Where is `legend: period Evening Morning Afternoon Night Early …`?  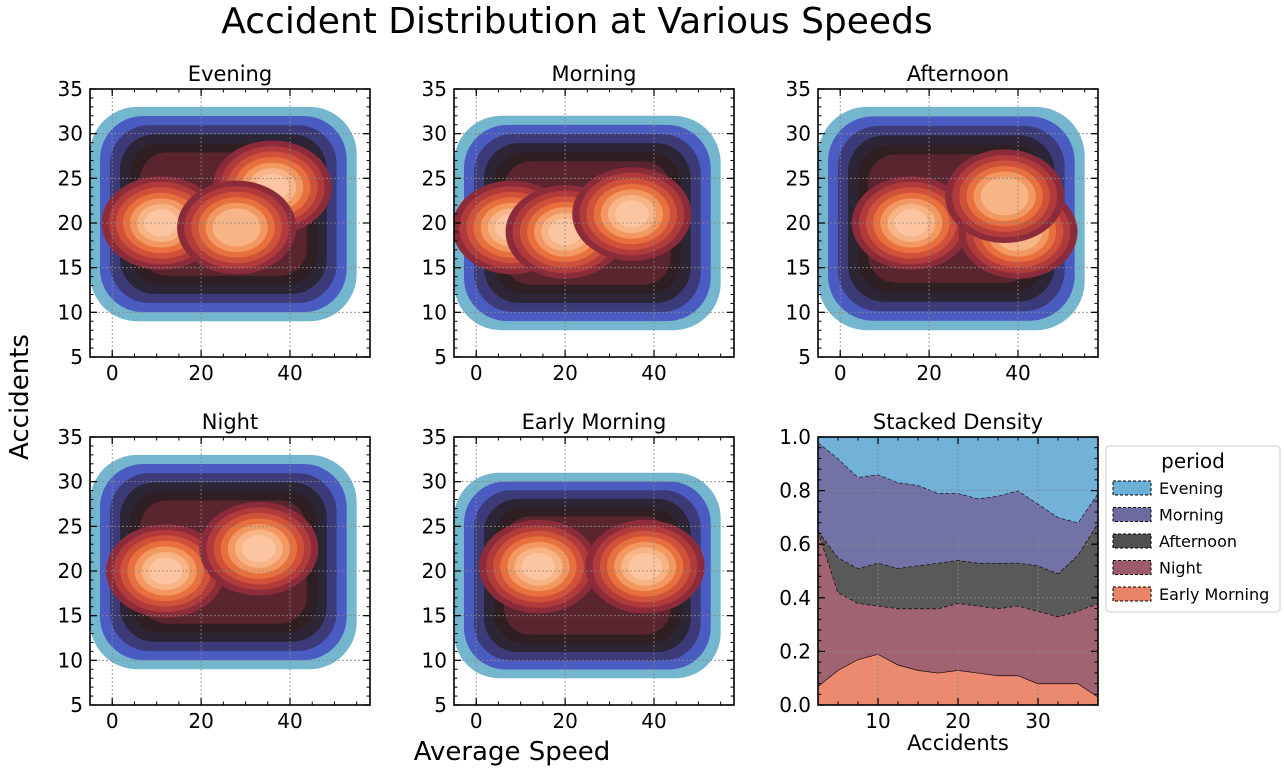
legend: period Evening Morning Afternoon Night Early … is located at coordinates (1193, 529).